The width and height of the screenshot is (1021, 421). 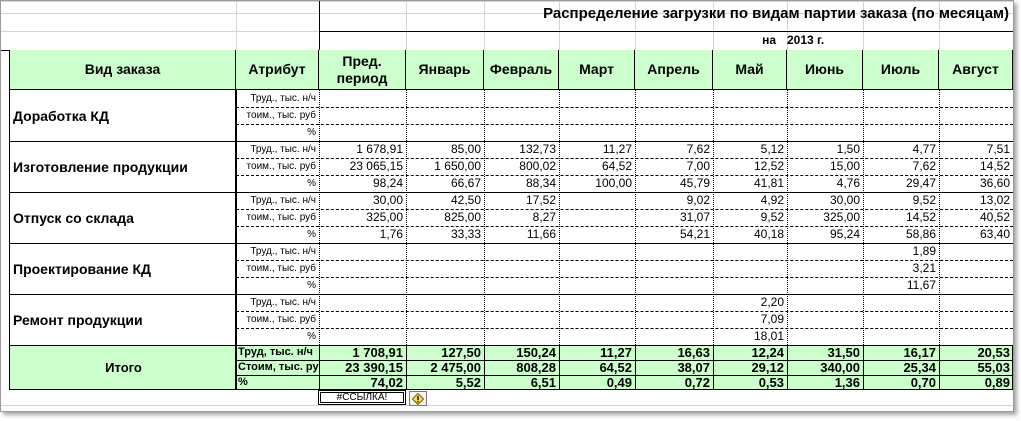 I want to click on table-cell: 8,27, so click(x=544, y=217).